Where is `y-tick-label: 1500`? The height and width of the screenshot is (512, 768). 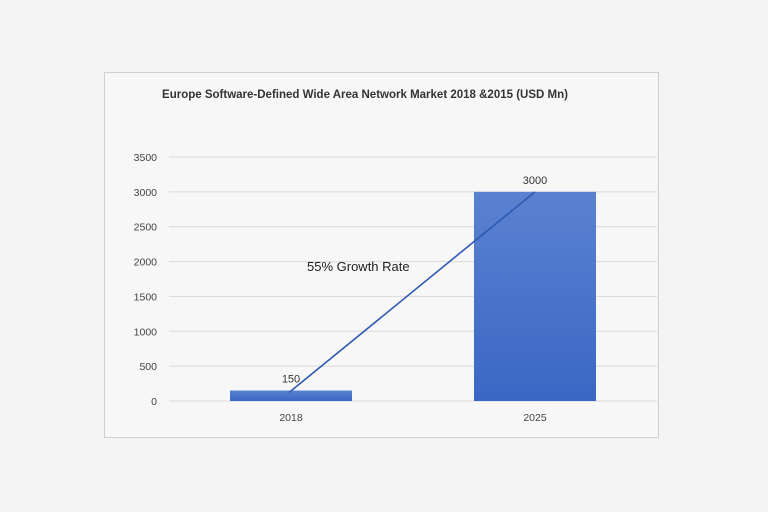
y-tick-label: 1500 is located at coordinates (146, 297).